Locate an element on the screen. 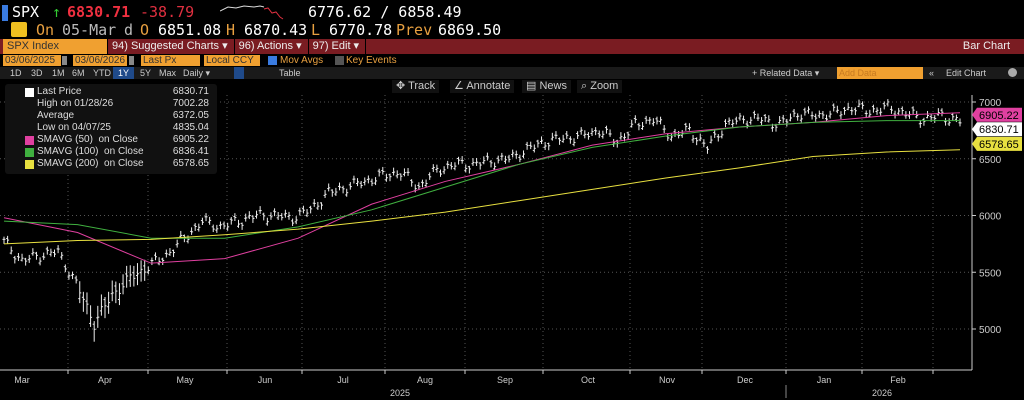 This screenshot has height=400, width=1024. period-1d: 1D is located at coordinates (16, 73).